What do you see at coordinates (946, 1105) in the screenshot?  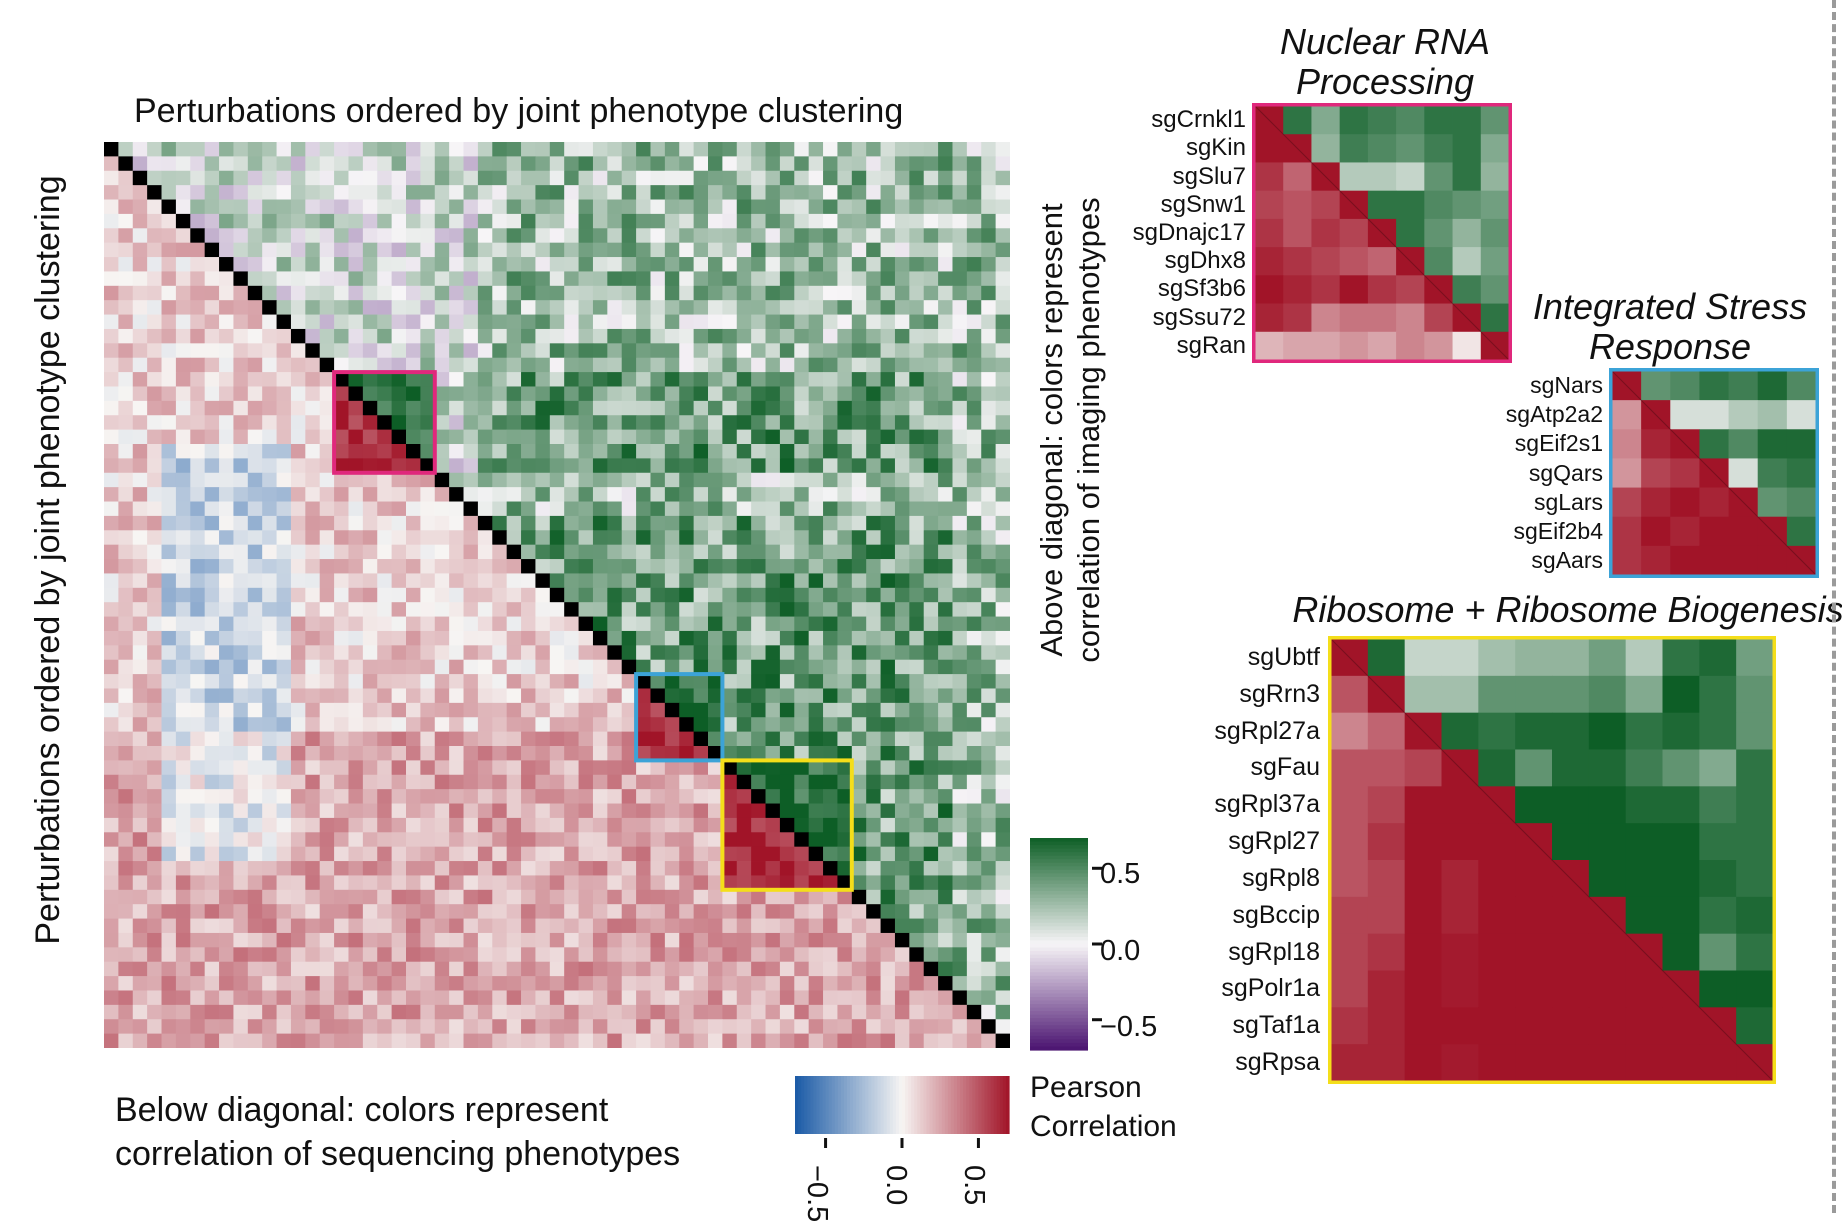 I see `cb-red-step` at bounding box center [946, 1105].